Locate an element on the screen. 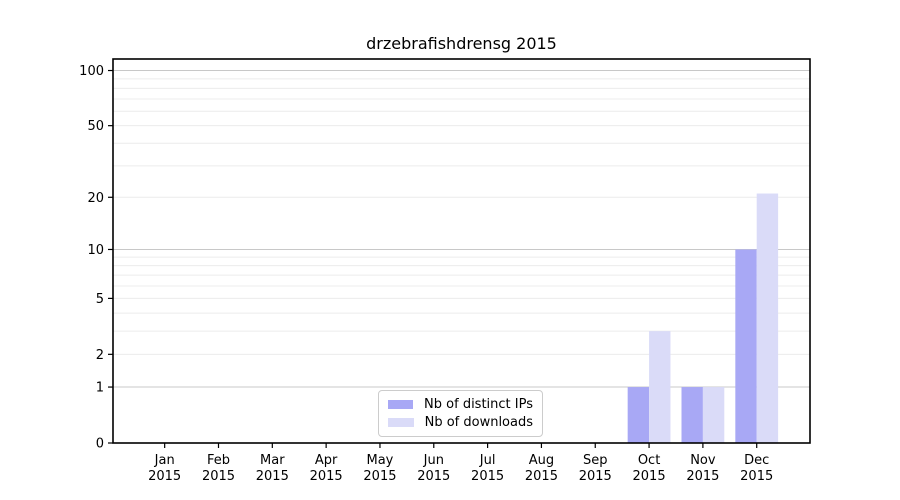 Image resolution: width=900 pixels, height=500 pixels. x-tick-month-label: Dec is located at coordinates (756, 460).